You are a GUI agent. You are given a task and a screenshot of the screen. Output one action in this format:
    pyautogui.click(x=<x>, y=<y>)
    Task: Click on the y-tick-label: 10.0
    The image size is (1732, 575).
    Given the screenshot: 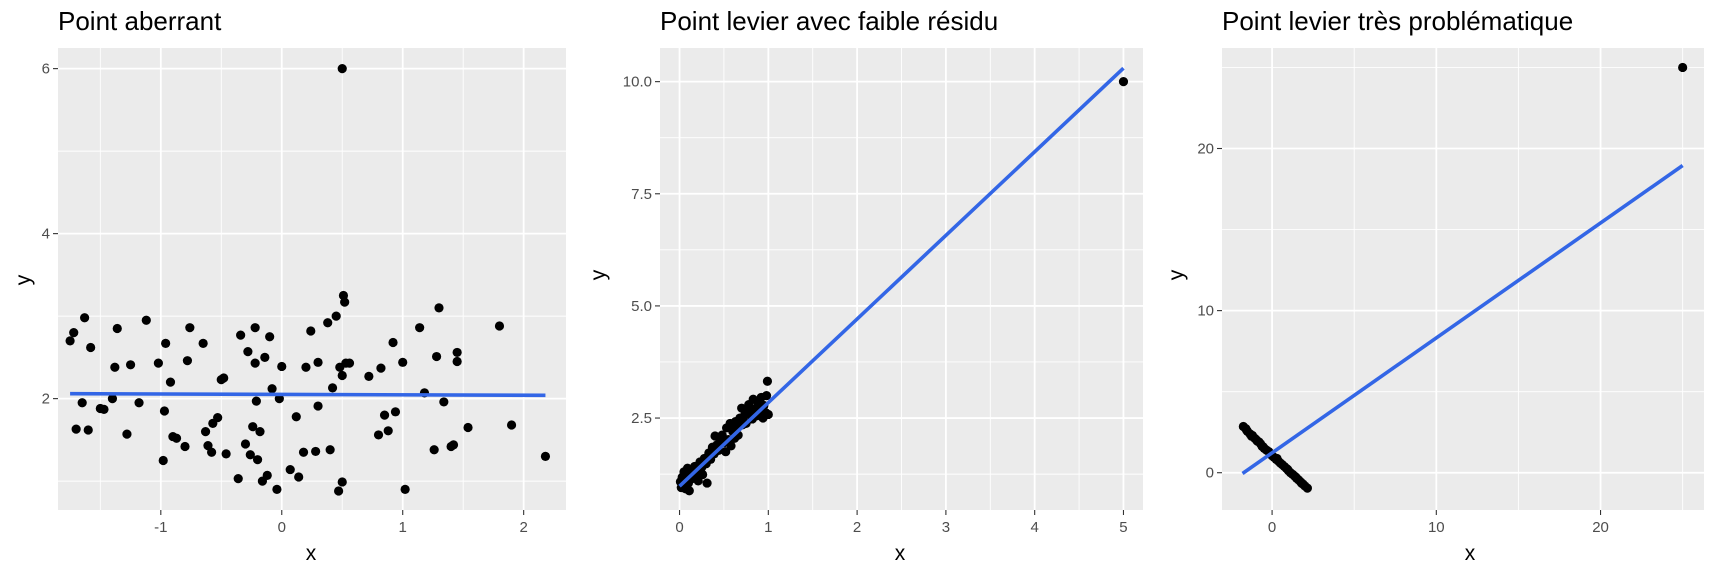 What is the action you would take?
    pyautogui.click(x=637, y=82)
    